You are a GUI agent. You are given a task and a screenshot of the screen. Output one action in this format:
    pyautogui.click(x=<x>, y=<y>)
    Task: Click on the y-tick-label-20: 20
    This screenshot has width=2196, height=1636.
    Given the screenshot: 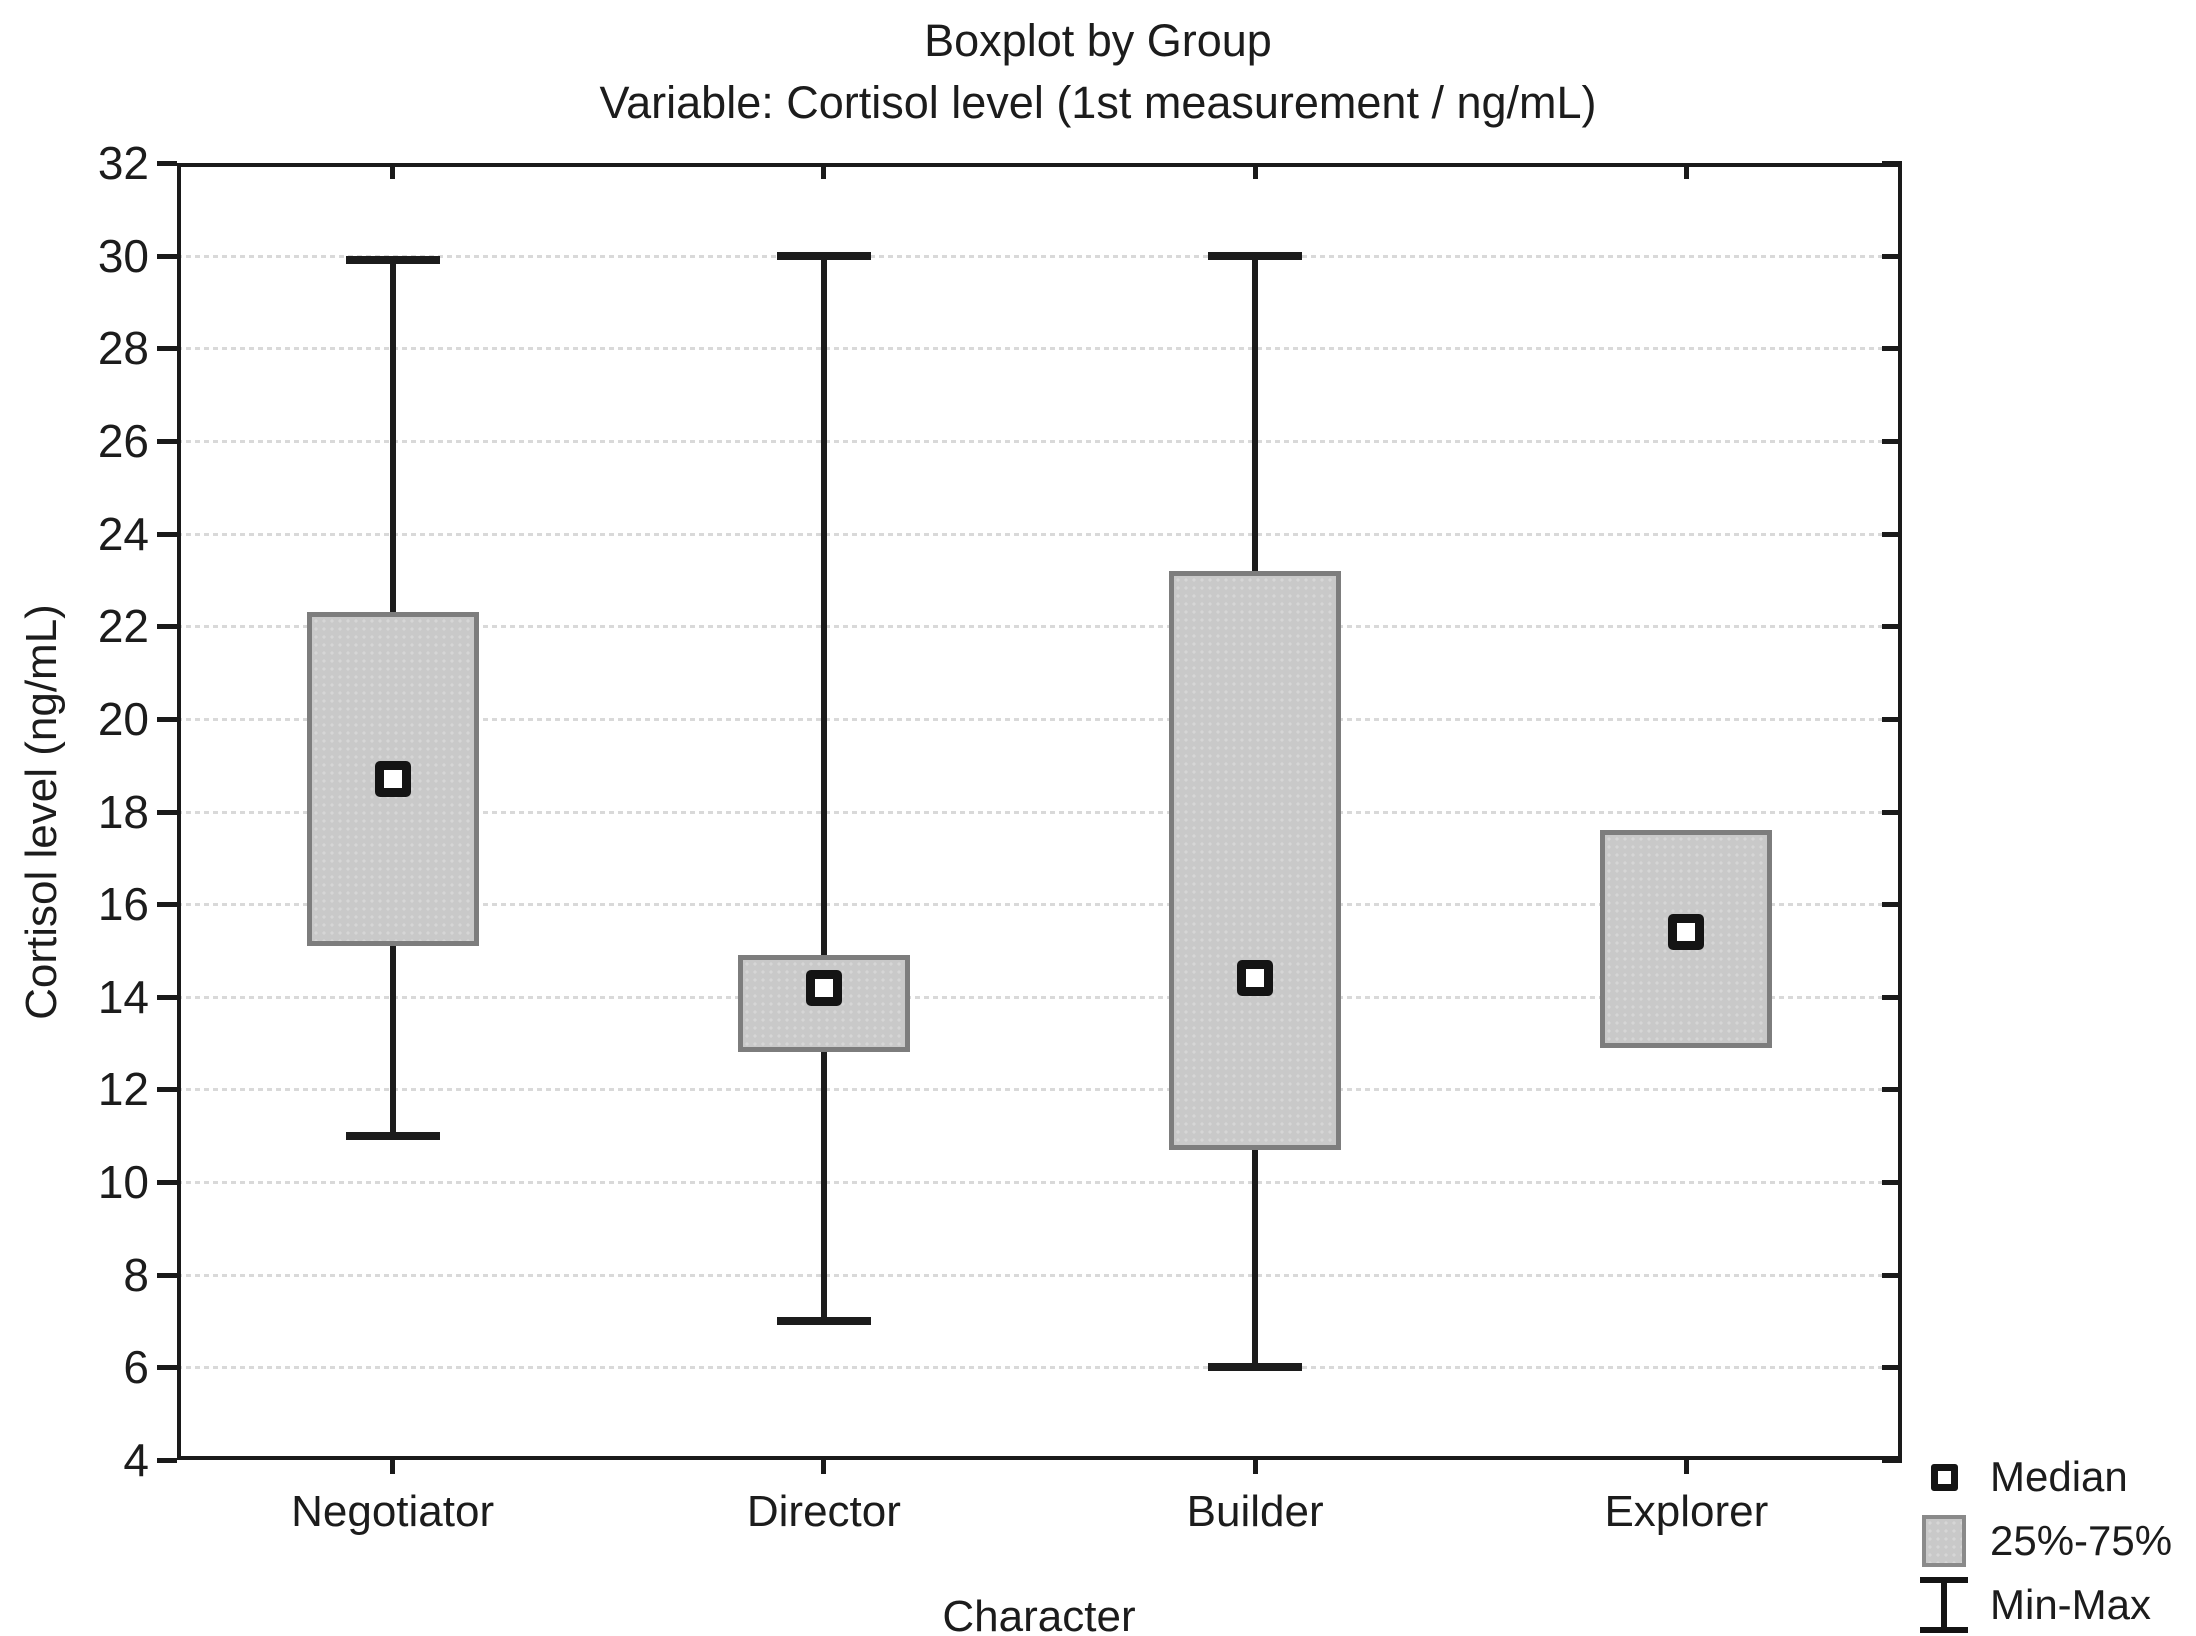 What is the action you would take?
    pyautogui.click(x=123, y=718)
    